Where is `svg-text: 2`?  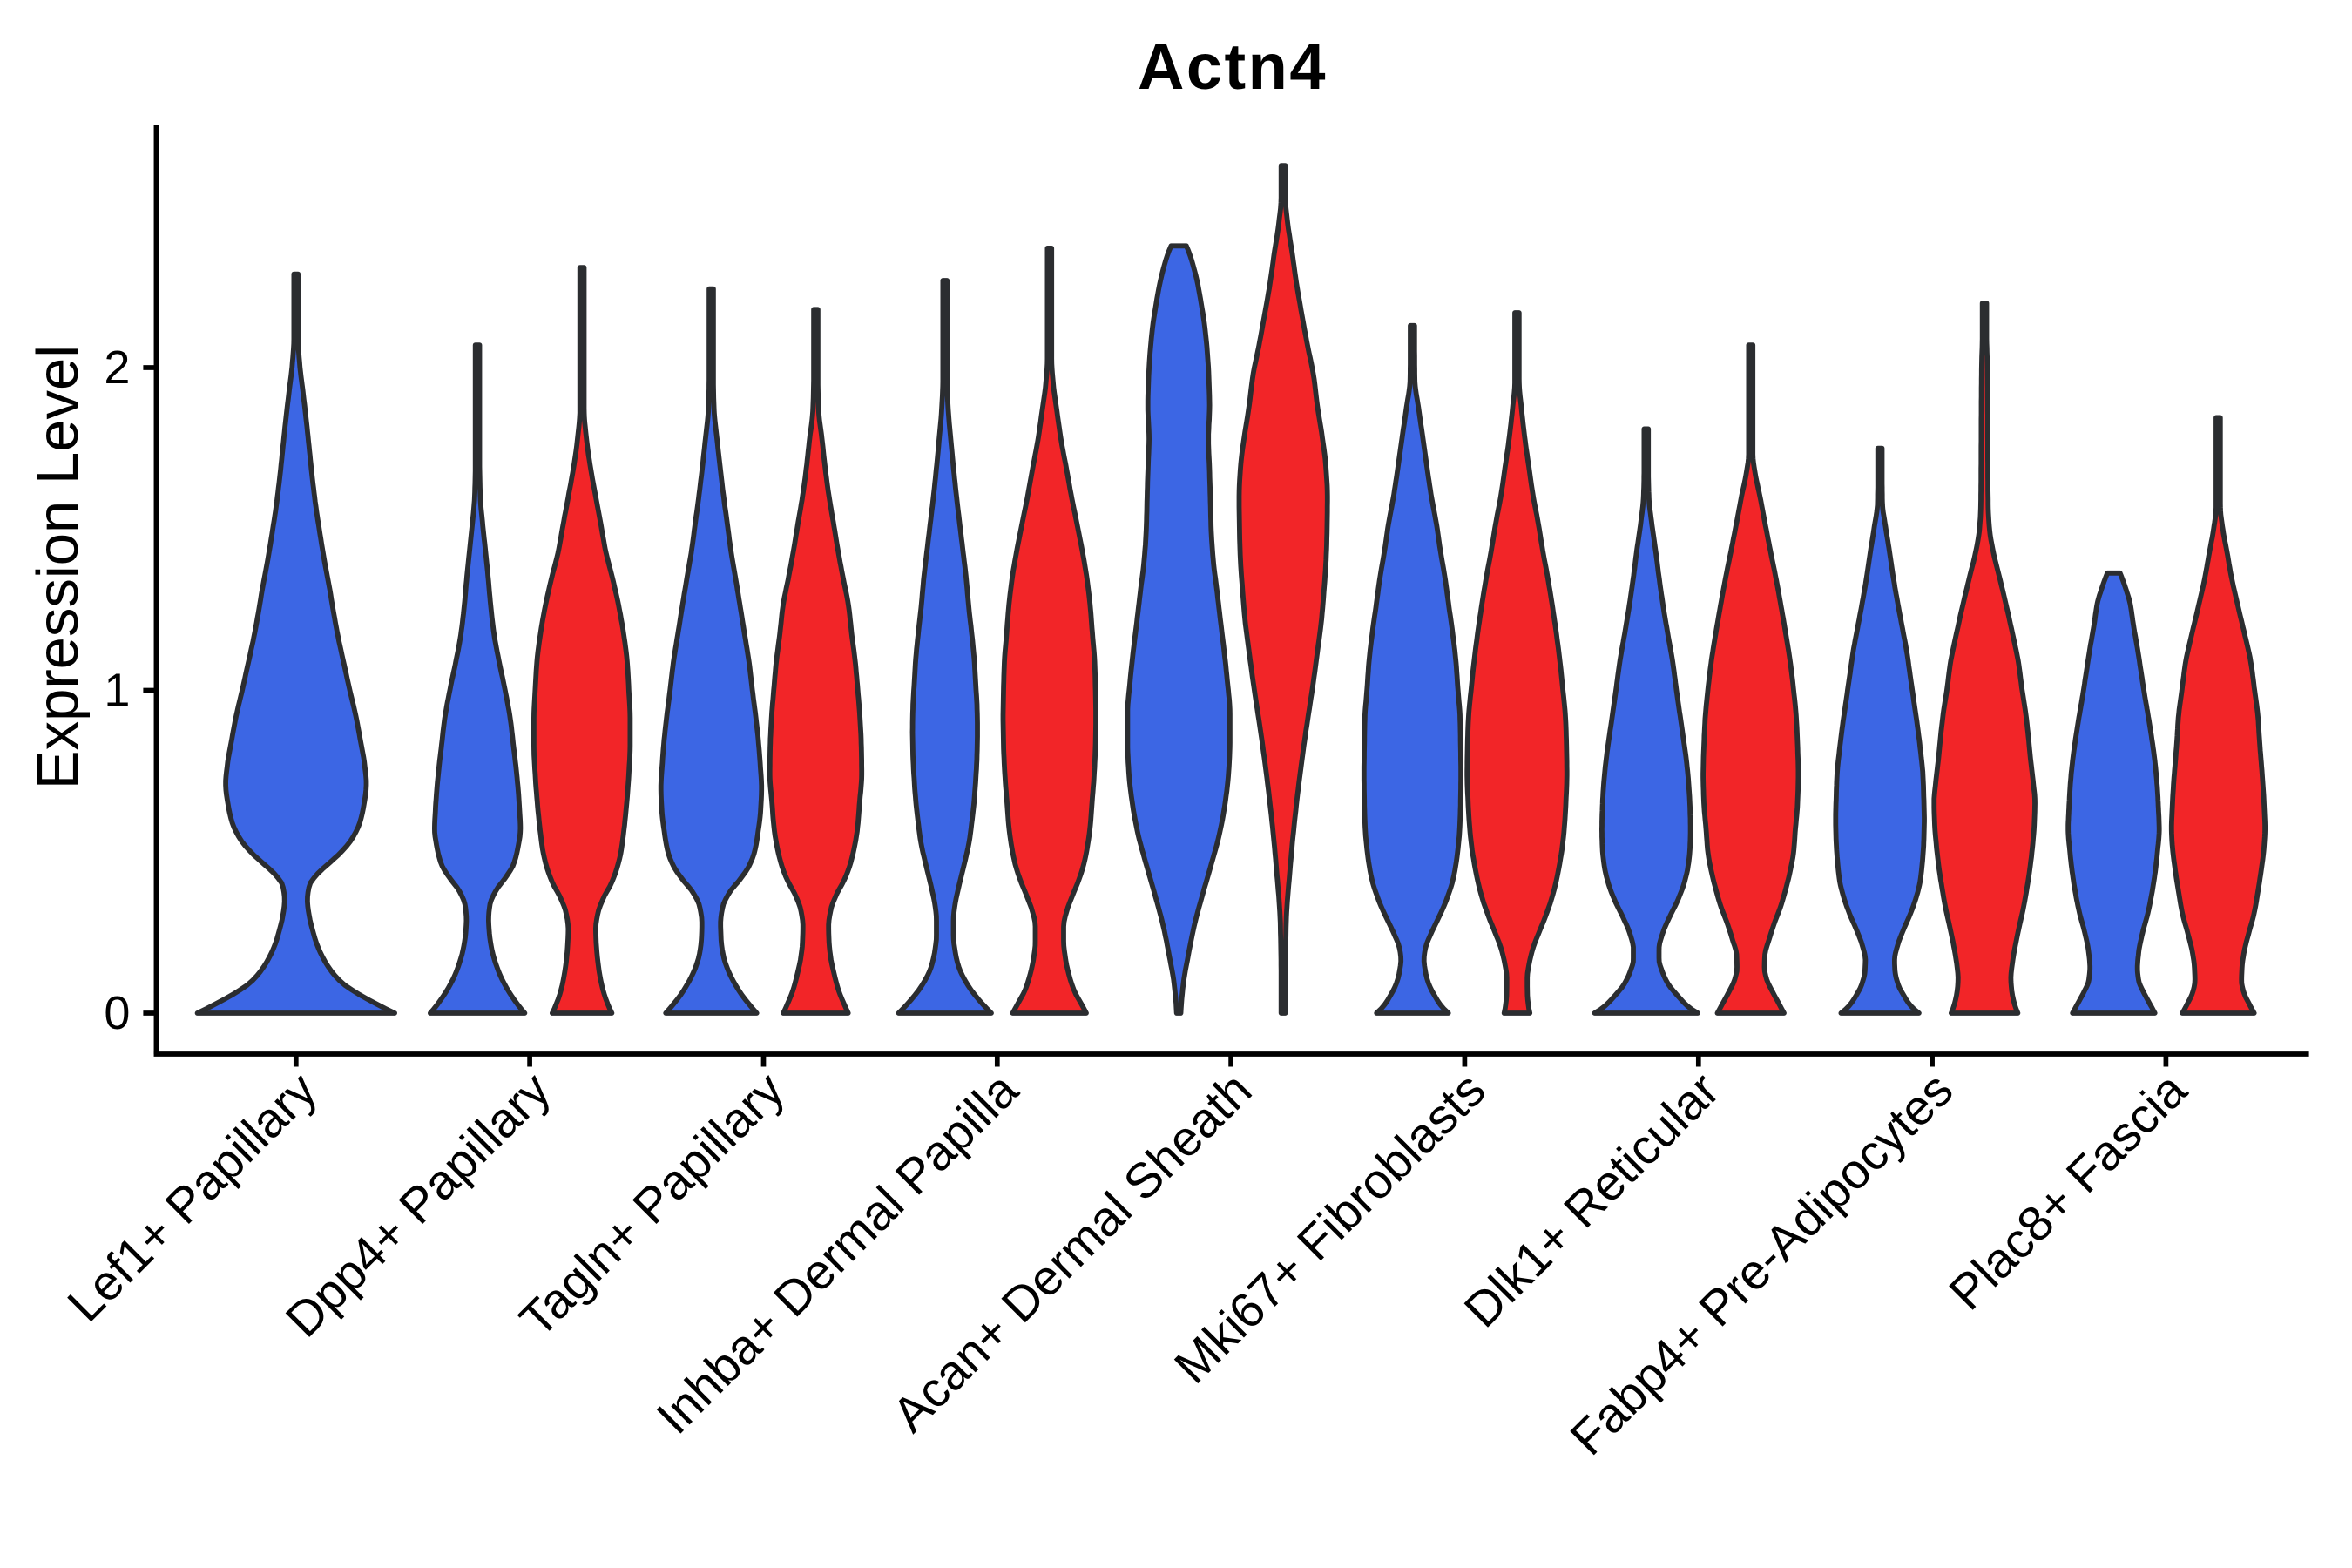 svg-text: 2 is located at coordinates (117, 367).